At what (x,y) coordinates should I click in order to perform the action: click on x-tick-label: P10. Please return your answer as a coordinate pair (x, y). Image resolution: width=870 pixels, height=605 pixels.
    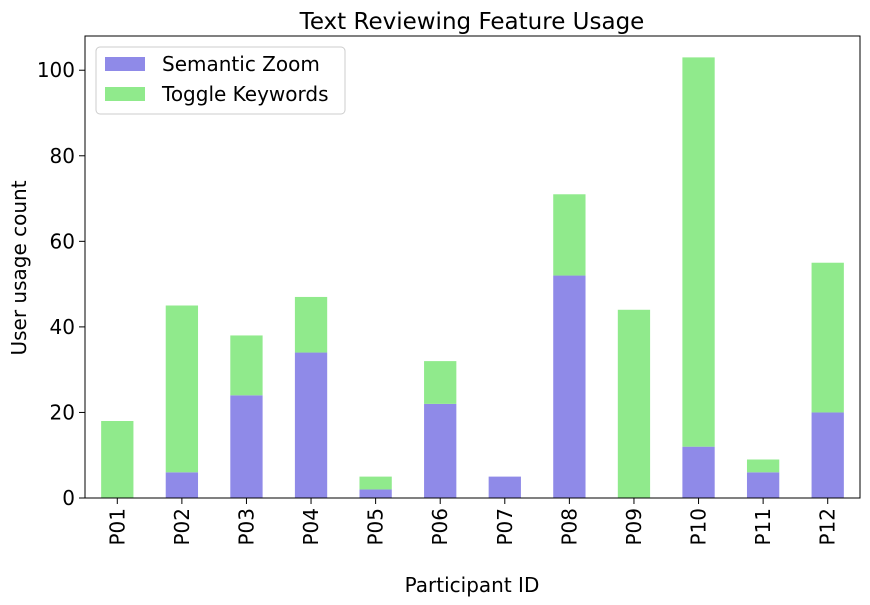
    Looking at the image, I should click on (699, 527).